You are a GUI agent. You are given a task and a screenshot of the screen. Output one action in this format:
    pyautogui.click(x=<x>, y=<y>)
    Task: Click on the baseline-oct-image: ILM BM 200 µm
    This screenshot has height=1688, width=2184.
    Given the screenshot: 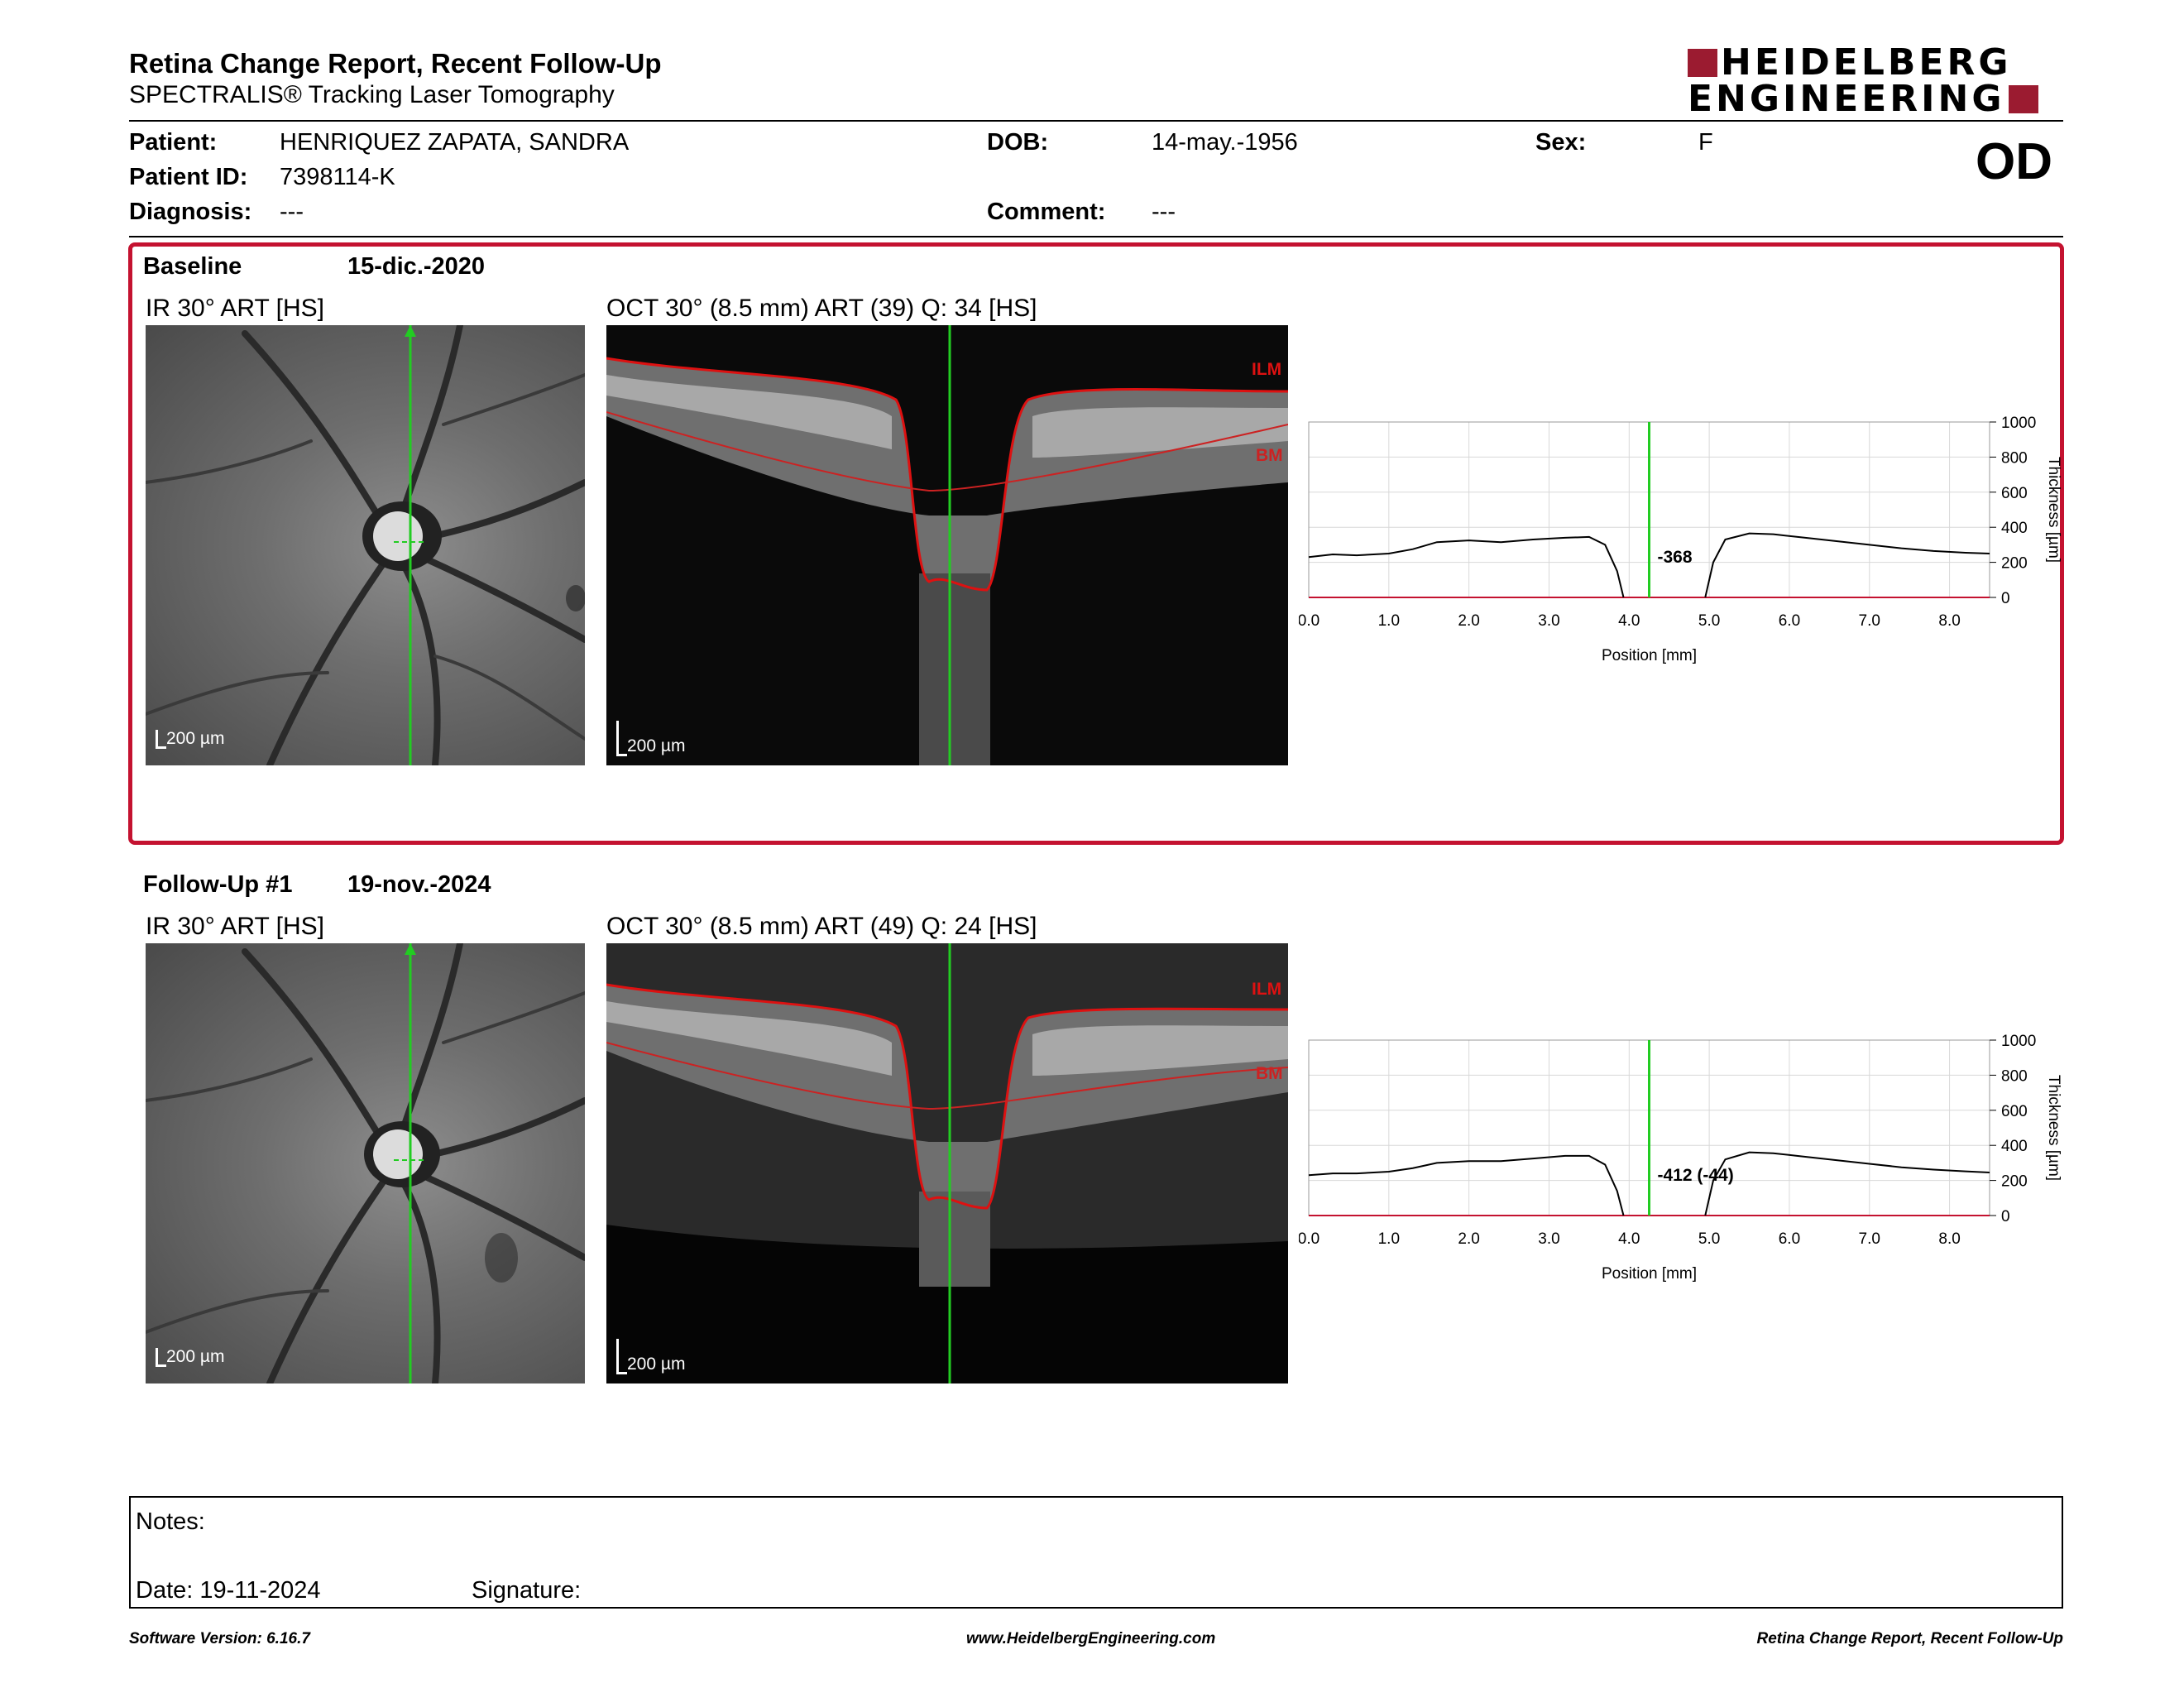 What is the action you would take?
    pyautogui.click(x=947, y=545)
    